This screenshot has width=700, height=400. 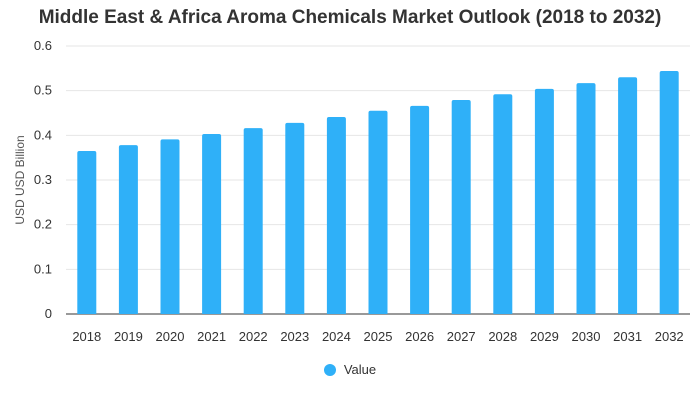 I want to click on bar-2029, so click(x=544, y=201).